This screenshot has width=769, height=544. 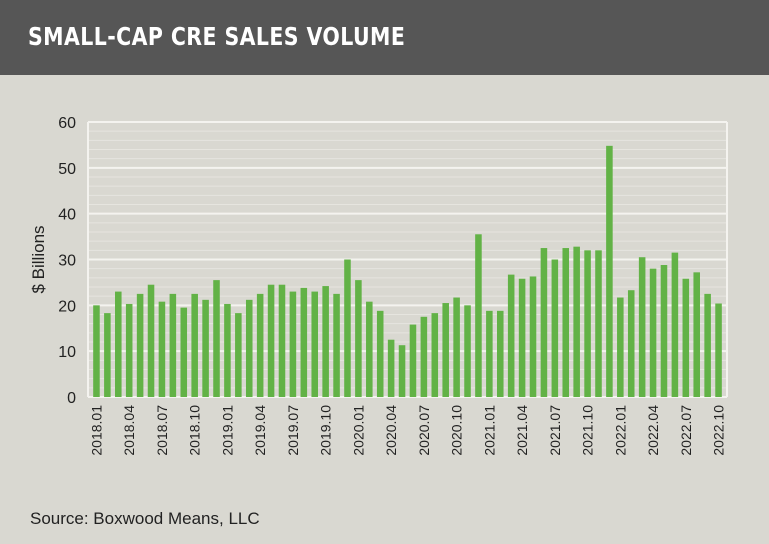 What do you see at coordinates (555, 430) in the screenshot?
I see `x-tick-label: 2021.07` at bounding box center [555, 430].